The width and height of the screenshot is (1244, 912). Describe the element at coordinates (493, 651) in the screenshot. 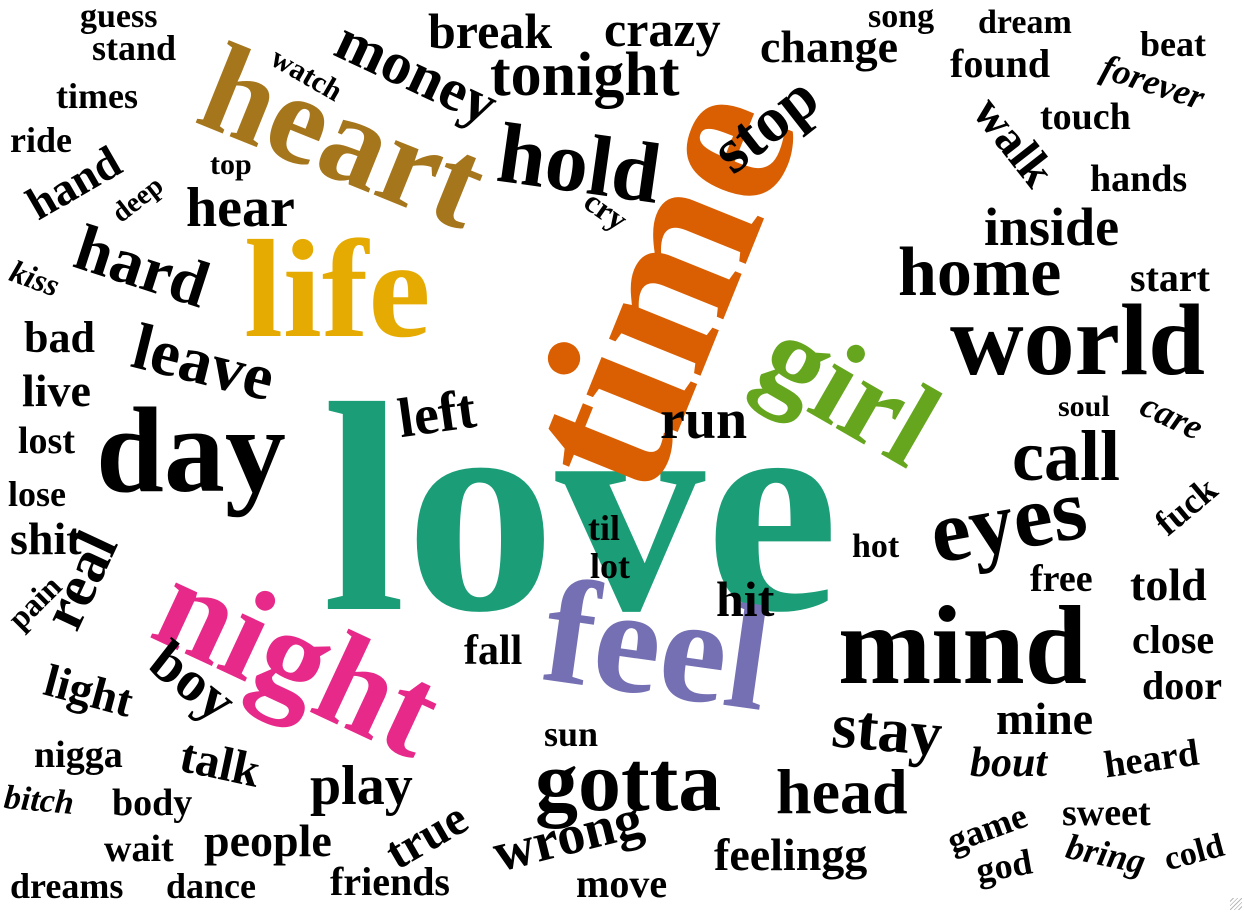

I see `word-fall: fall` at that location.